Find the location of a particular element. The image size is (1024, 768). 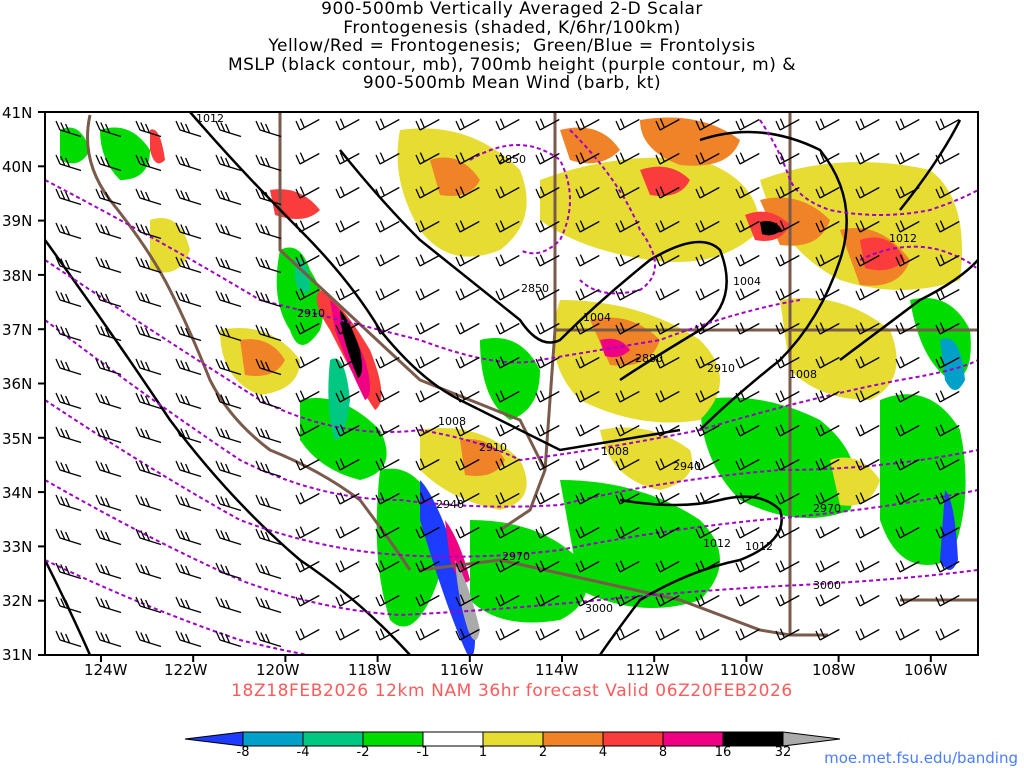

lon-label: 122W is located at coordinates (186, 670).